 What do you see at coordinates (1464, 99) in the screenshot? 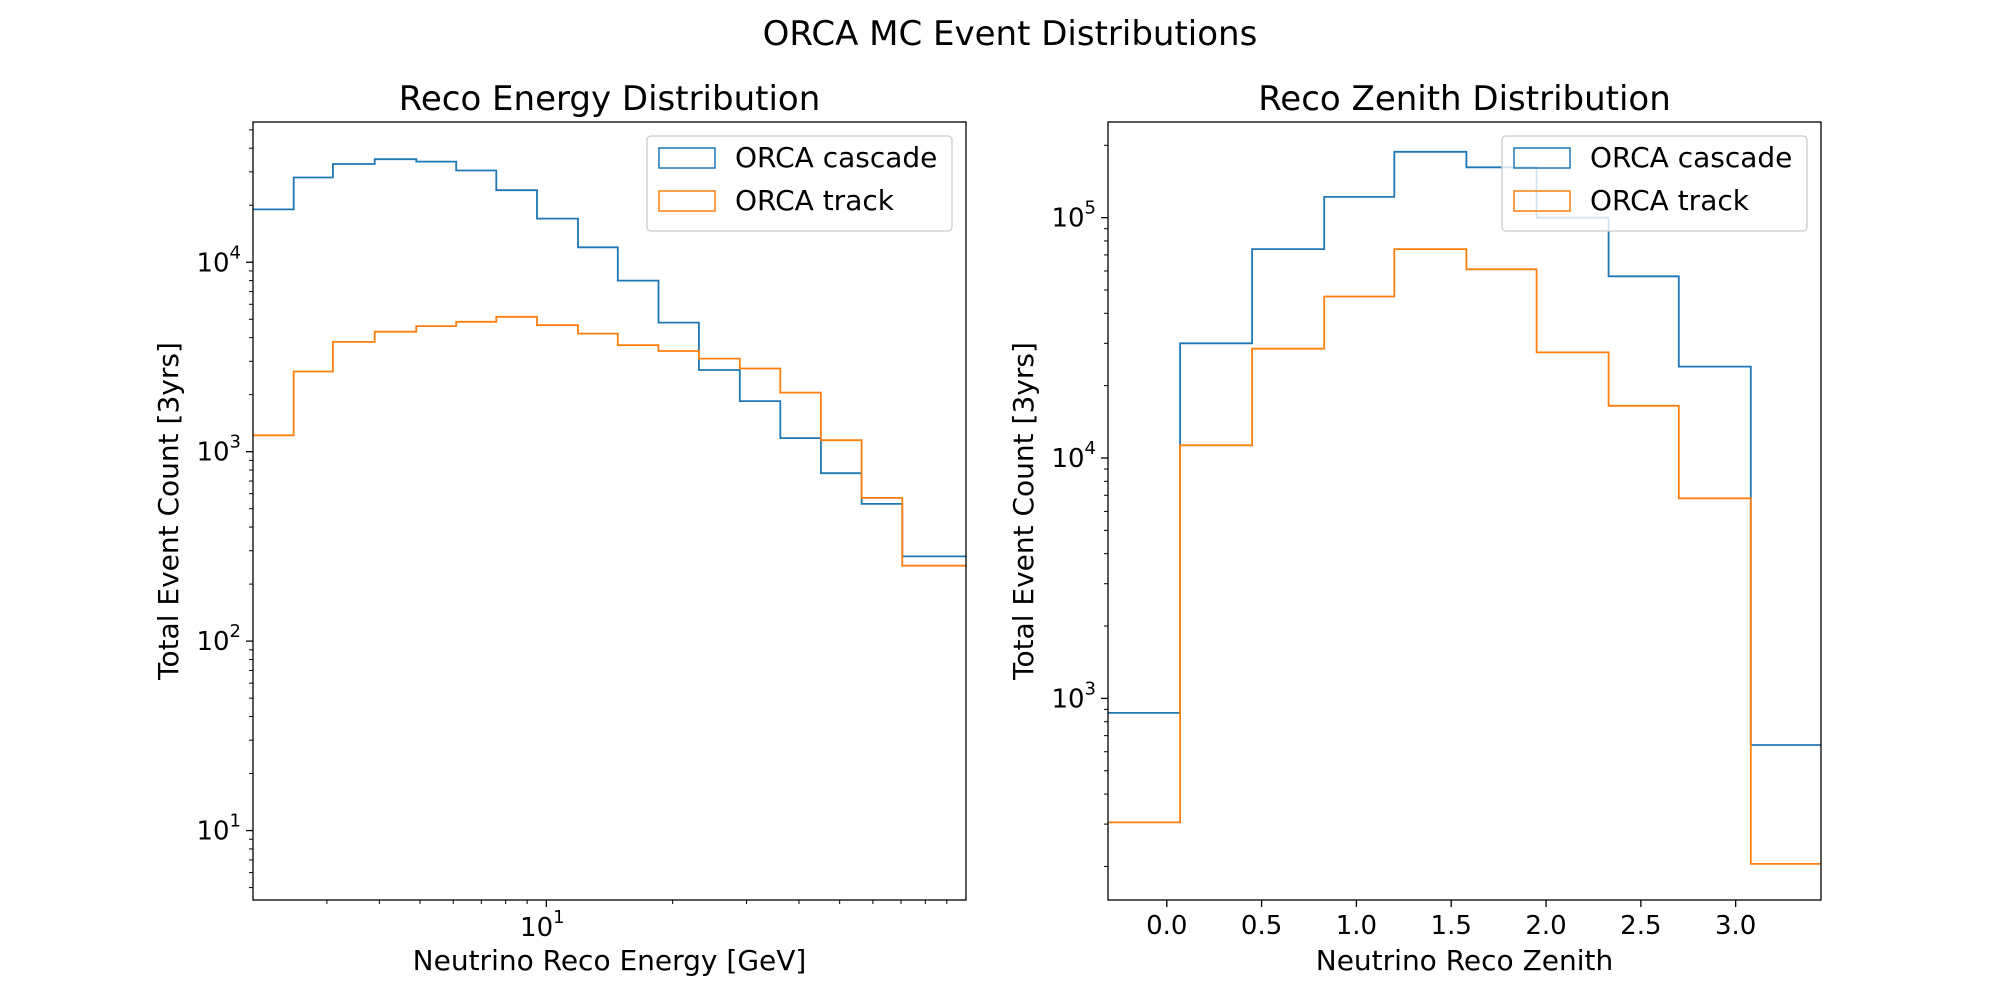
I see `axes-title: Reco Zenith Distribution` at bounding box center [1464, 99].